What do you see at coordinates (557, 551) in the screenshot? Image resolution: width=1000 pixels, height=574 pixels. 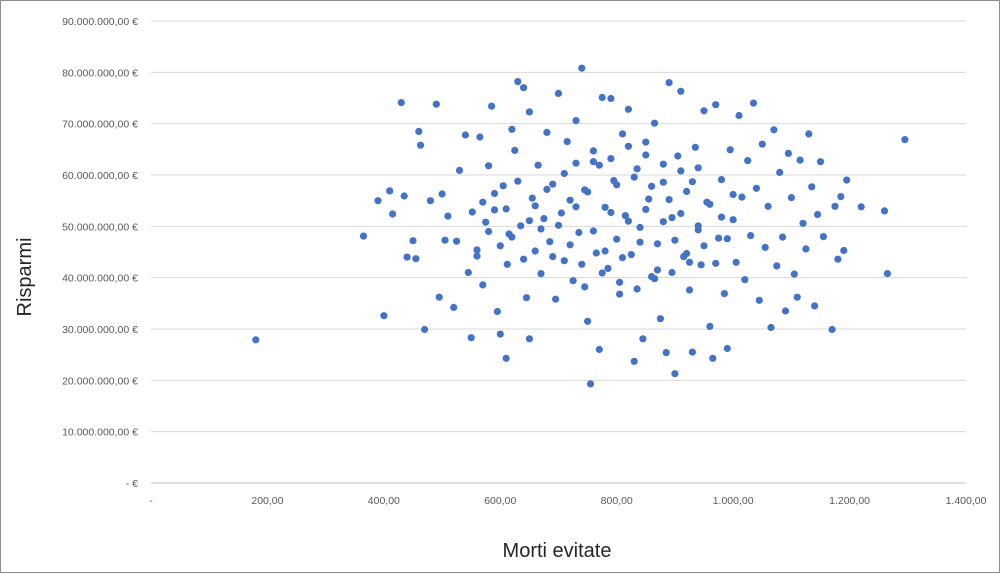 I see `x-axis-title: Morti evitate` at bounding box center [557, 551].